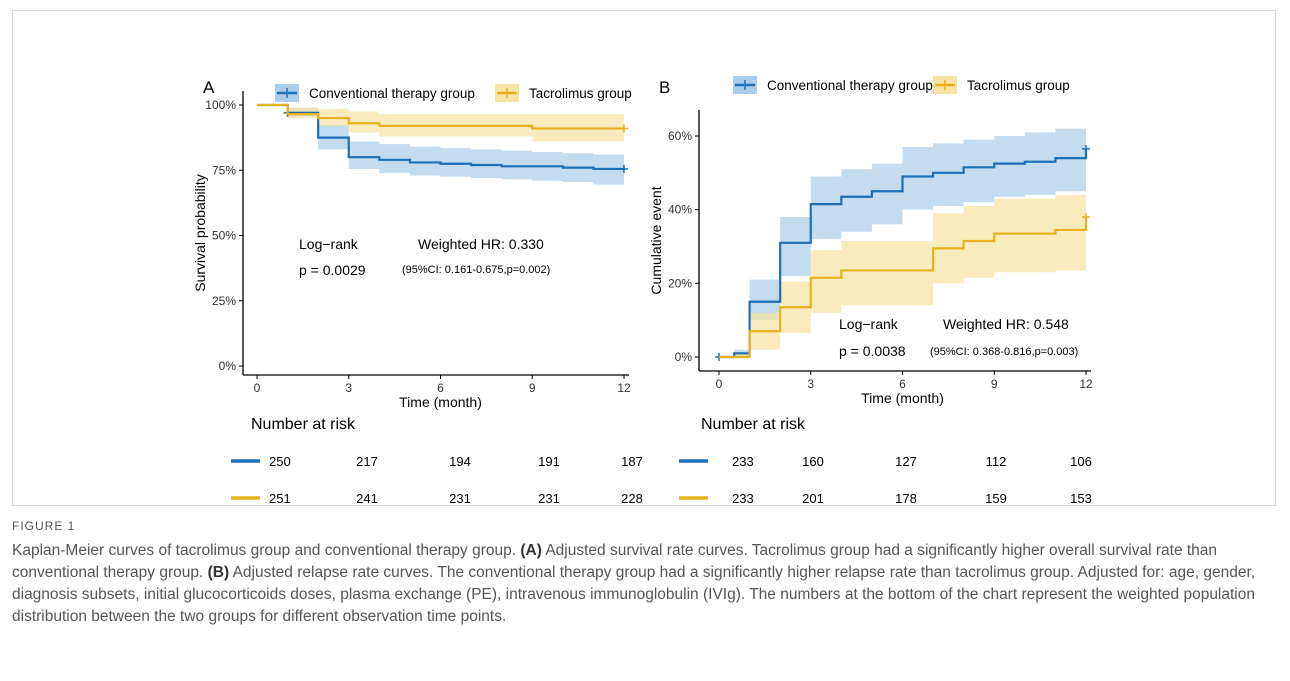 This screenshot has height=681, width=1290. Describe the element at coordinates (532, 388) in the screenshot. I see `panel-a-x-tick-label: 9` at that location.